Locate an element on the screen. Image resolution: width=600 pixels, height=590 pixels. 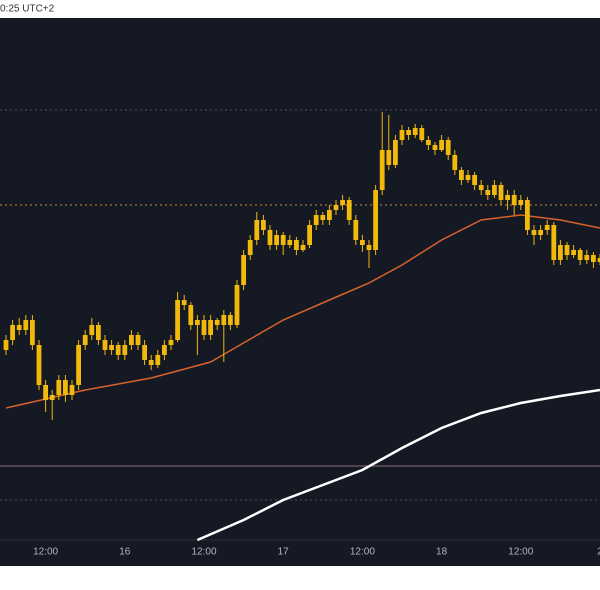
x-tick-label: 17 is located at coordinates (284, 552).